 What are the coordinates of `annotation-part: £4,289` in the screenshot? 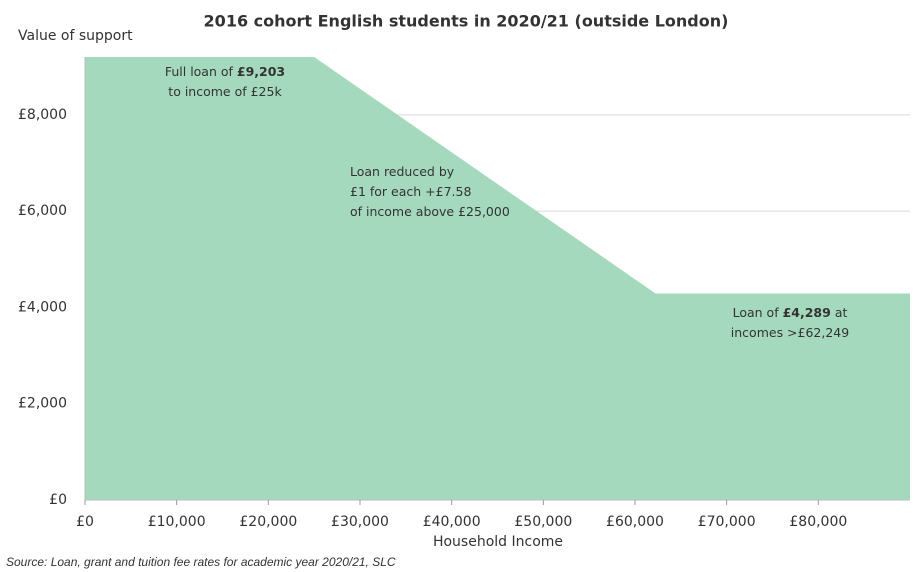 It's located at (807, 312).